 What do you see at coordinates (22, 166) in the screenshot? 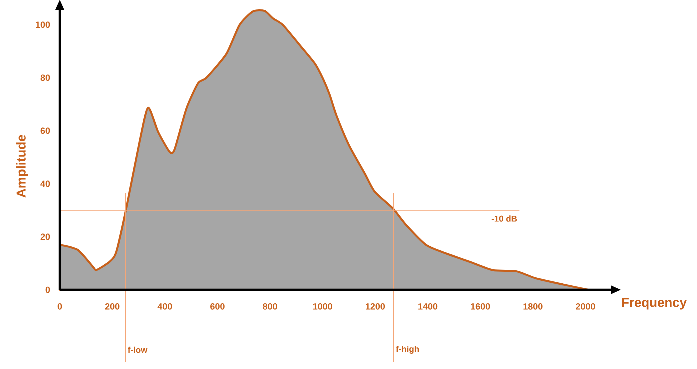
I see `y-axis-title: Amplitude` at bounding box center [22, 166].